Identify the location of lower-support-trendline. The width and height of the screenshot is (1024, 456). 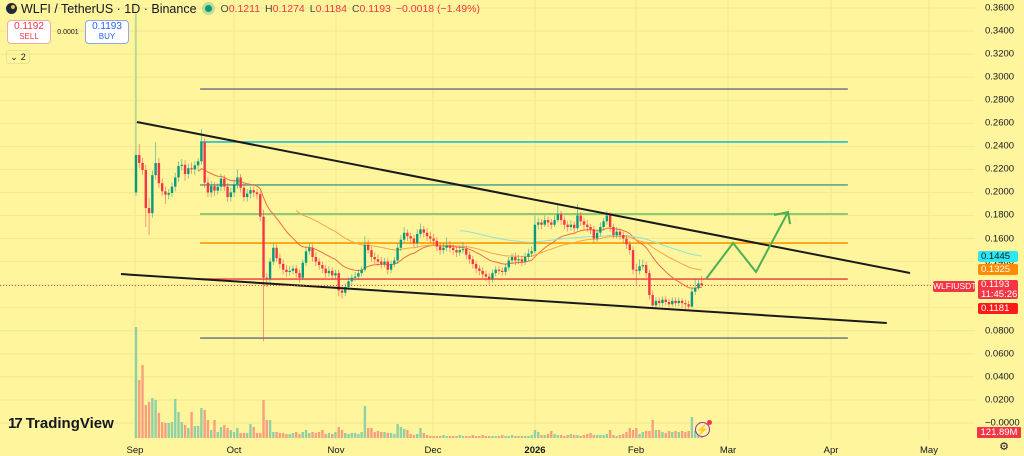
(503, 299).